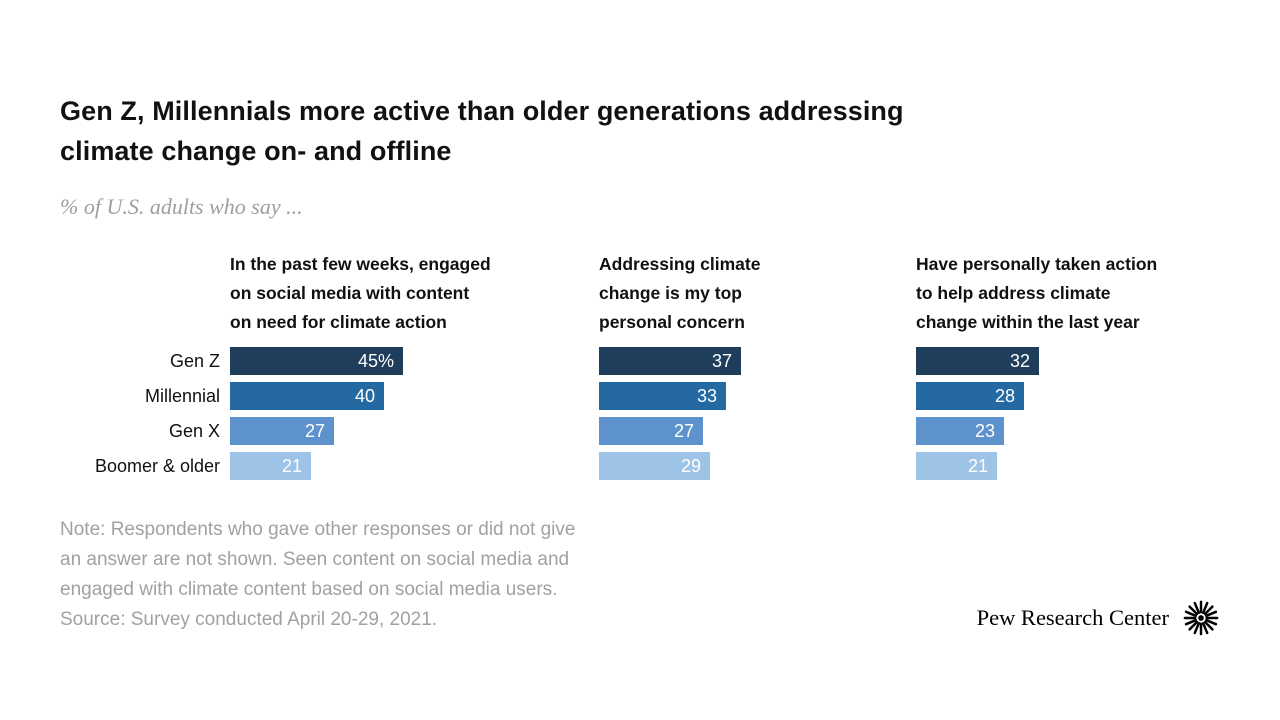 The width and height of the screenshot is (1280, 720). I want to click on panel-header-line: on social media with content, so click(350, 293).